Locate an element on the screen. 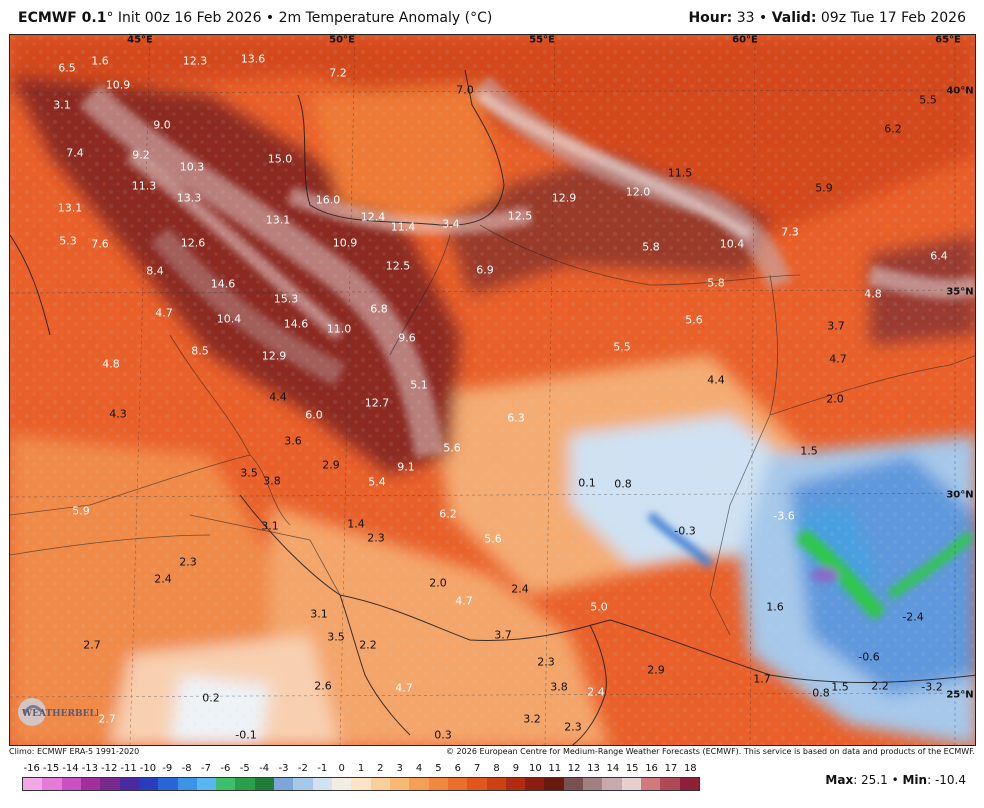 This screenshot has width=984, height=808. anomaly-value-label: 12.3 is located at coordinates (195, 61).